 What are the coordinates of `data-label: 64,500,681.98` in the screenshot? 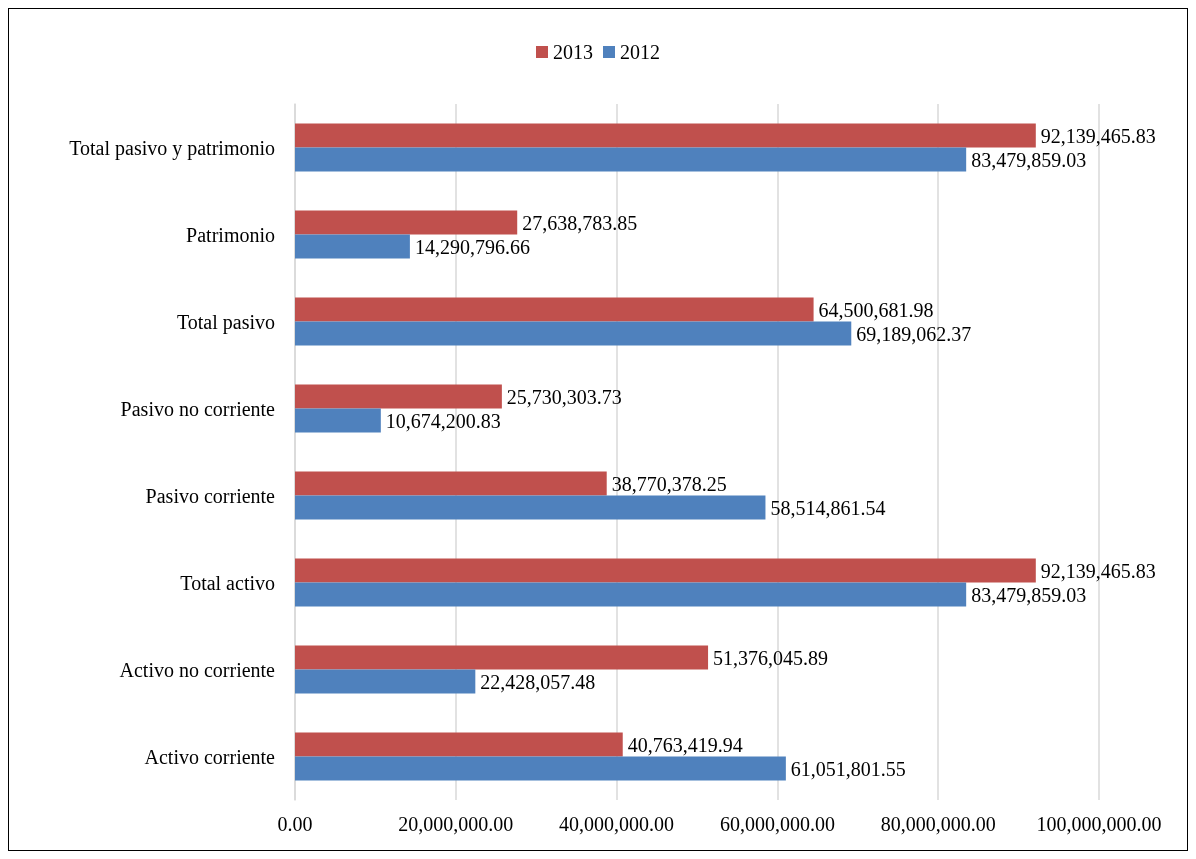 It's located at (876, 309).